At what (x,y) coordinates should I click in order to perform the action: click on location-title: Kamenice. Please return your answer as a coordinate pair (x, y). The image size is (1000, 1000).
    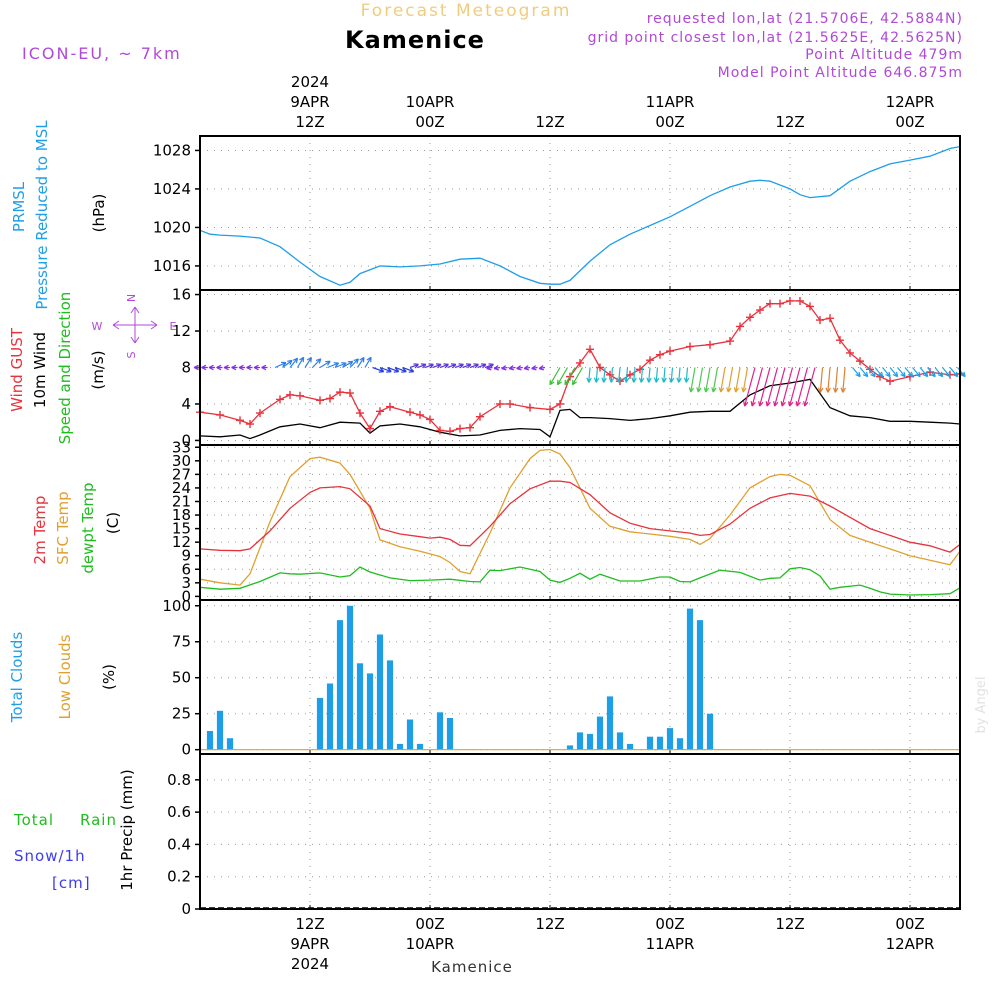
    Looking at the image, I should click on (415, 40).